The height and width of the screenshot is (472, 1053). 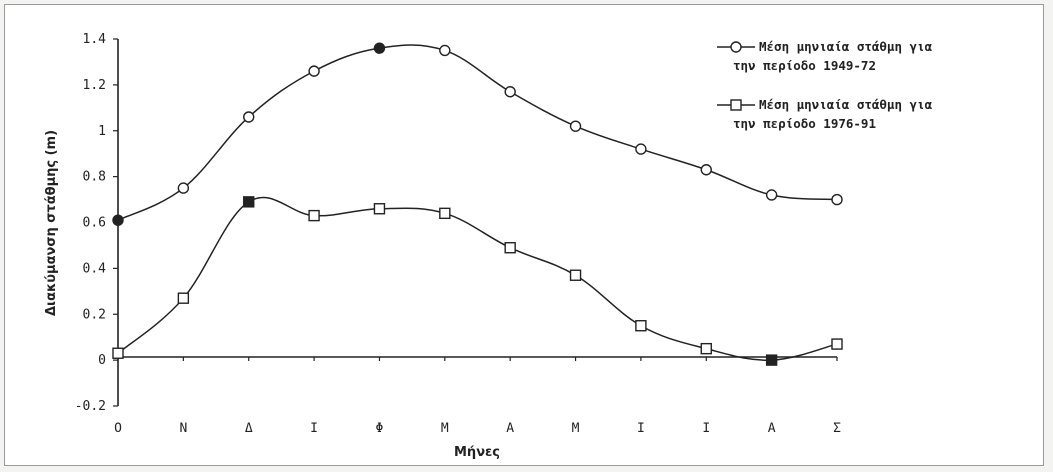 What do you see at coordinates (94, 85) in the screenshot?
I see `y-tick-label: 1.2` at bounding box center [94, 85].